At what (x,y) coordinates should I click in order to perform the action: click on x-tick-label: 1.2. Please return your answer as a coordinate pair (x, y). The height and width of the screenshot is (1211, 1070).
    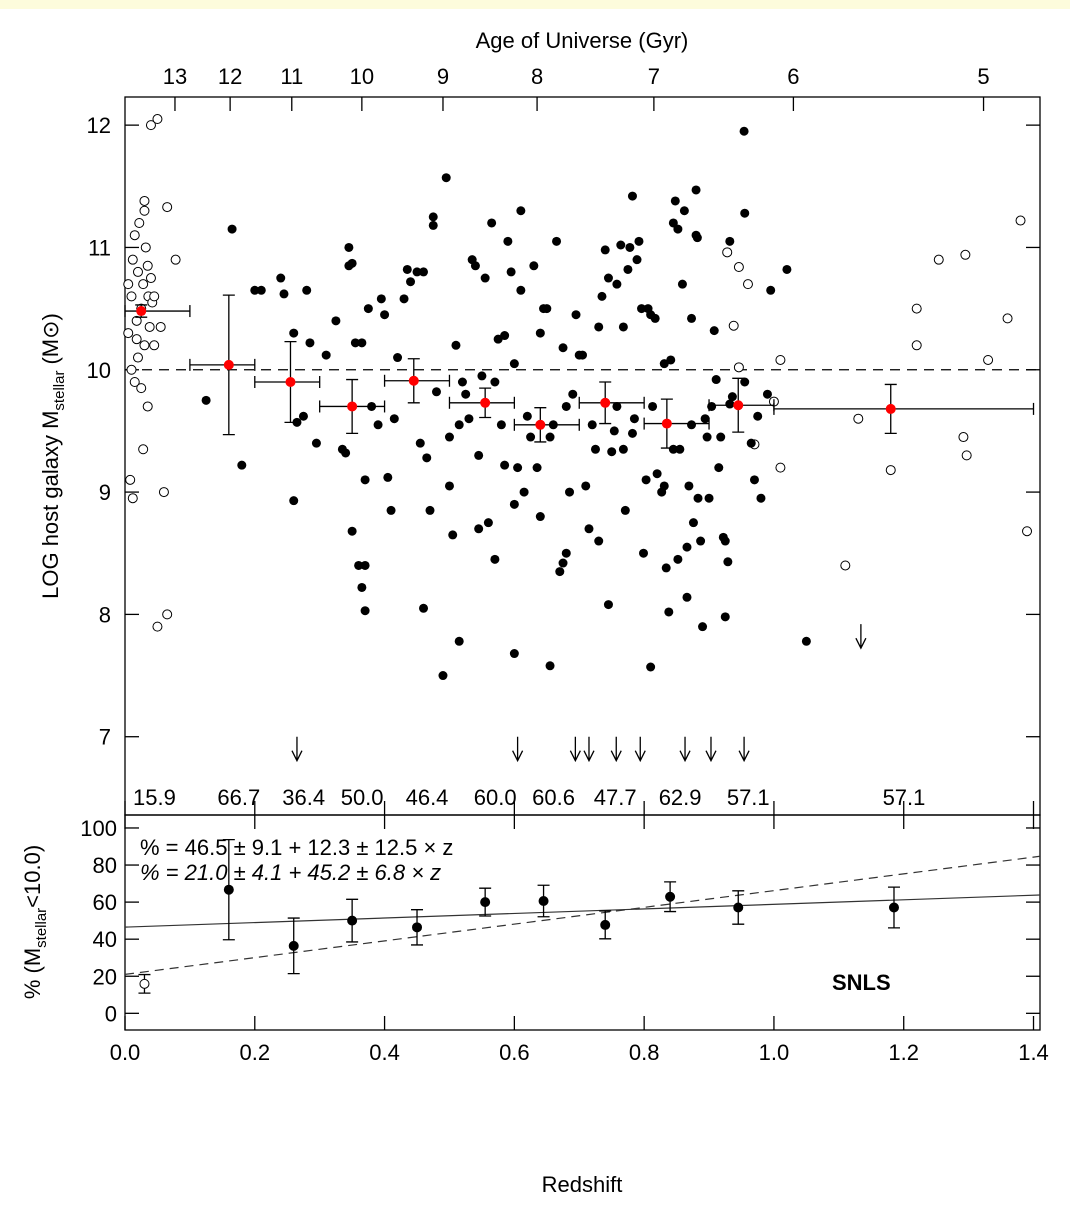
    Looking at the image, I should click on (903, 1052).